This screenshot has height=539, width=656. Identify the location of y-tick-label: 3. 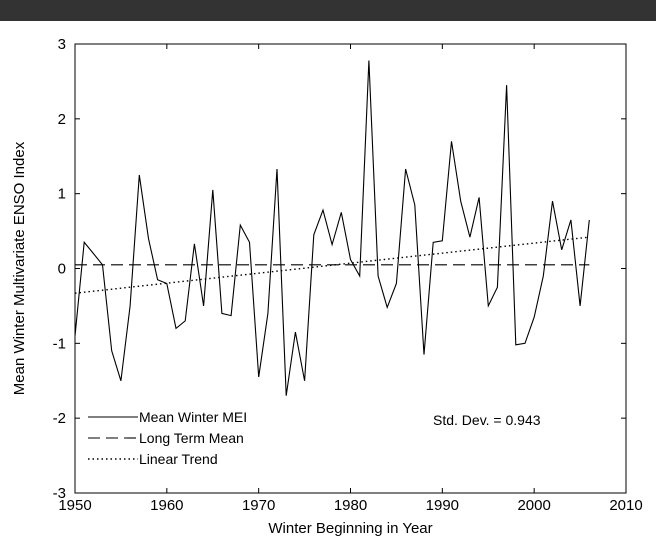
(62, 44).